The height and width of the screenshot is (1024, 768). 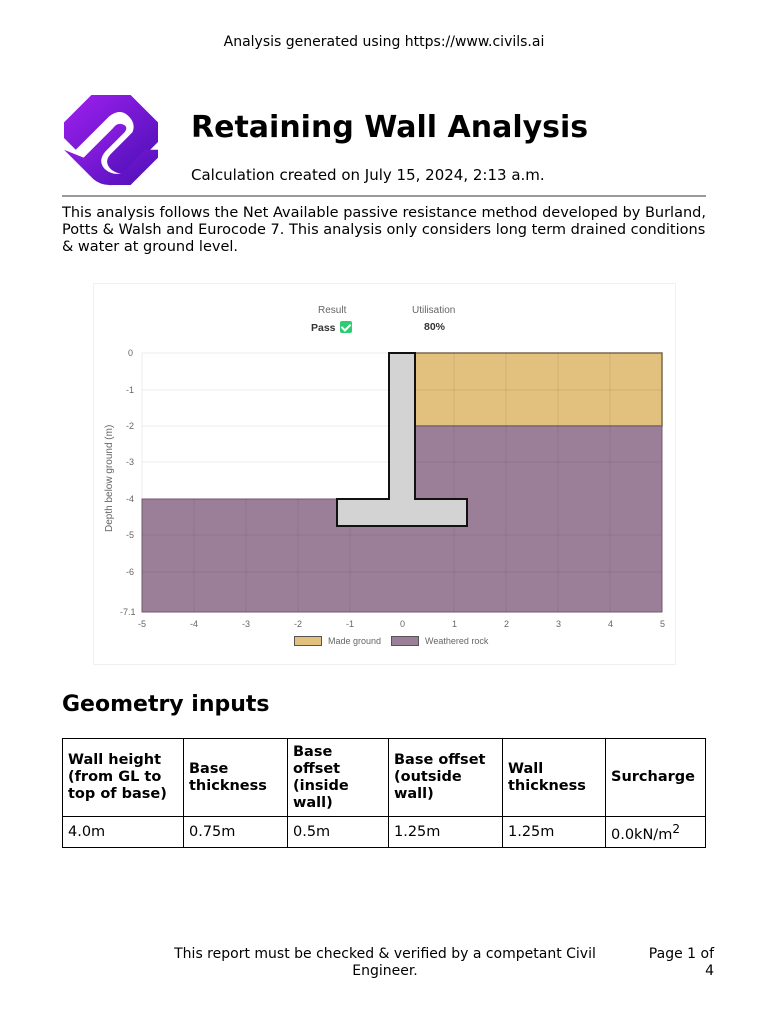 I want to click on divider, so click(x=384, y=196).